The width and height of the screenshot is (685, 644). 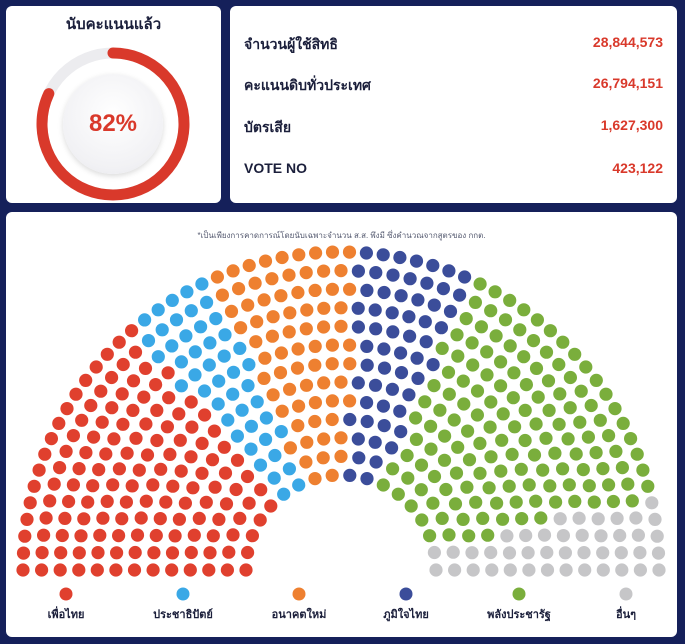 I want to click on stat-label: VOTE NO, so click(x=276, y=168).